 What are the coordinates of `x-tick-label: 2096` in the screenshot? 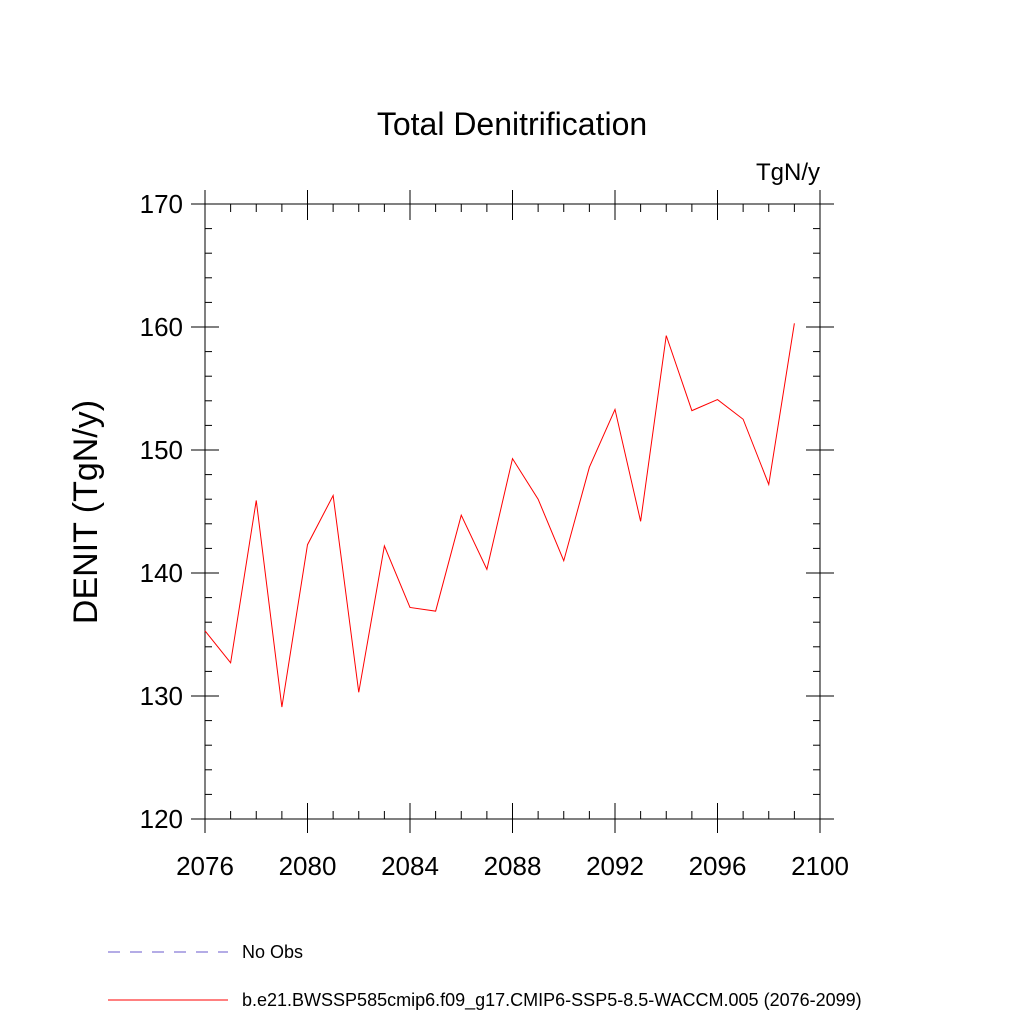 It's located at (718, 866).